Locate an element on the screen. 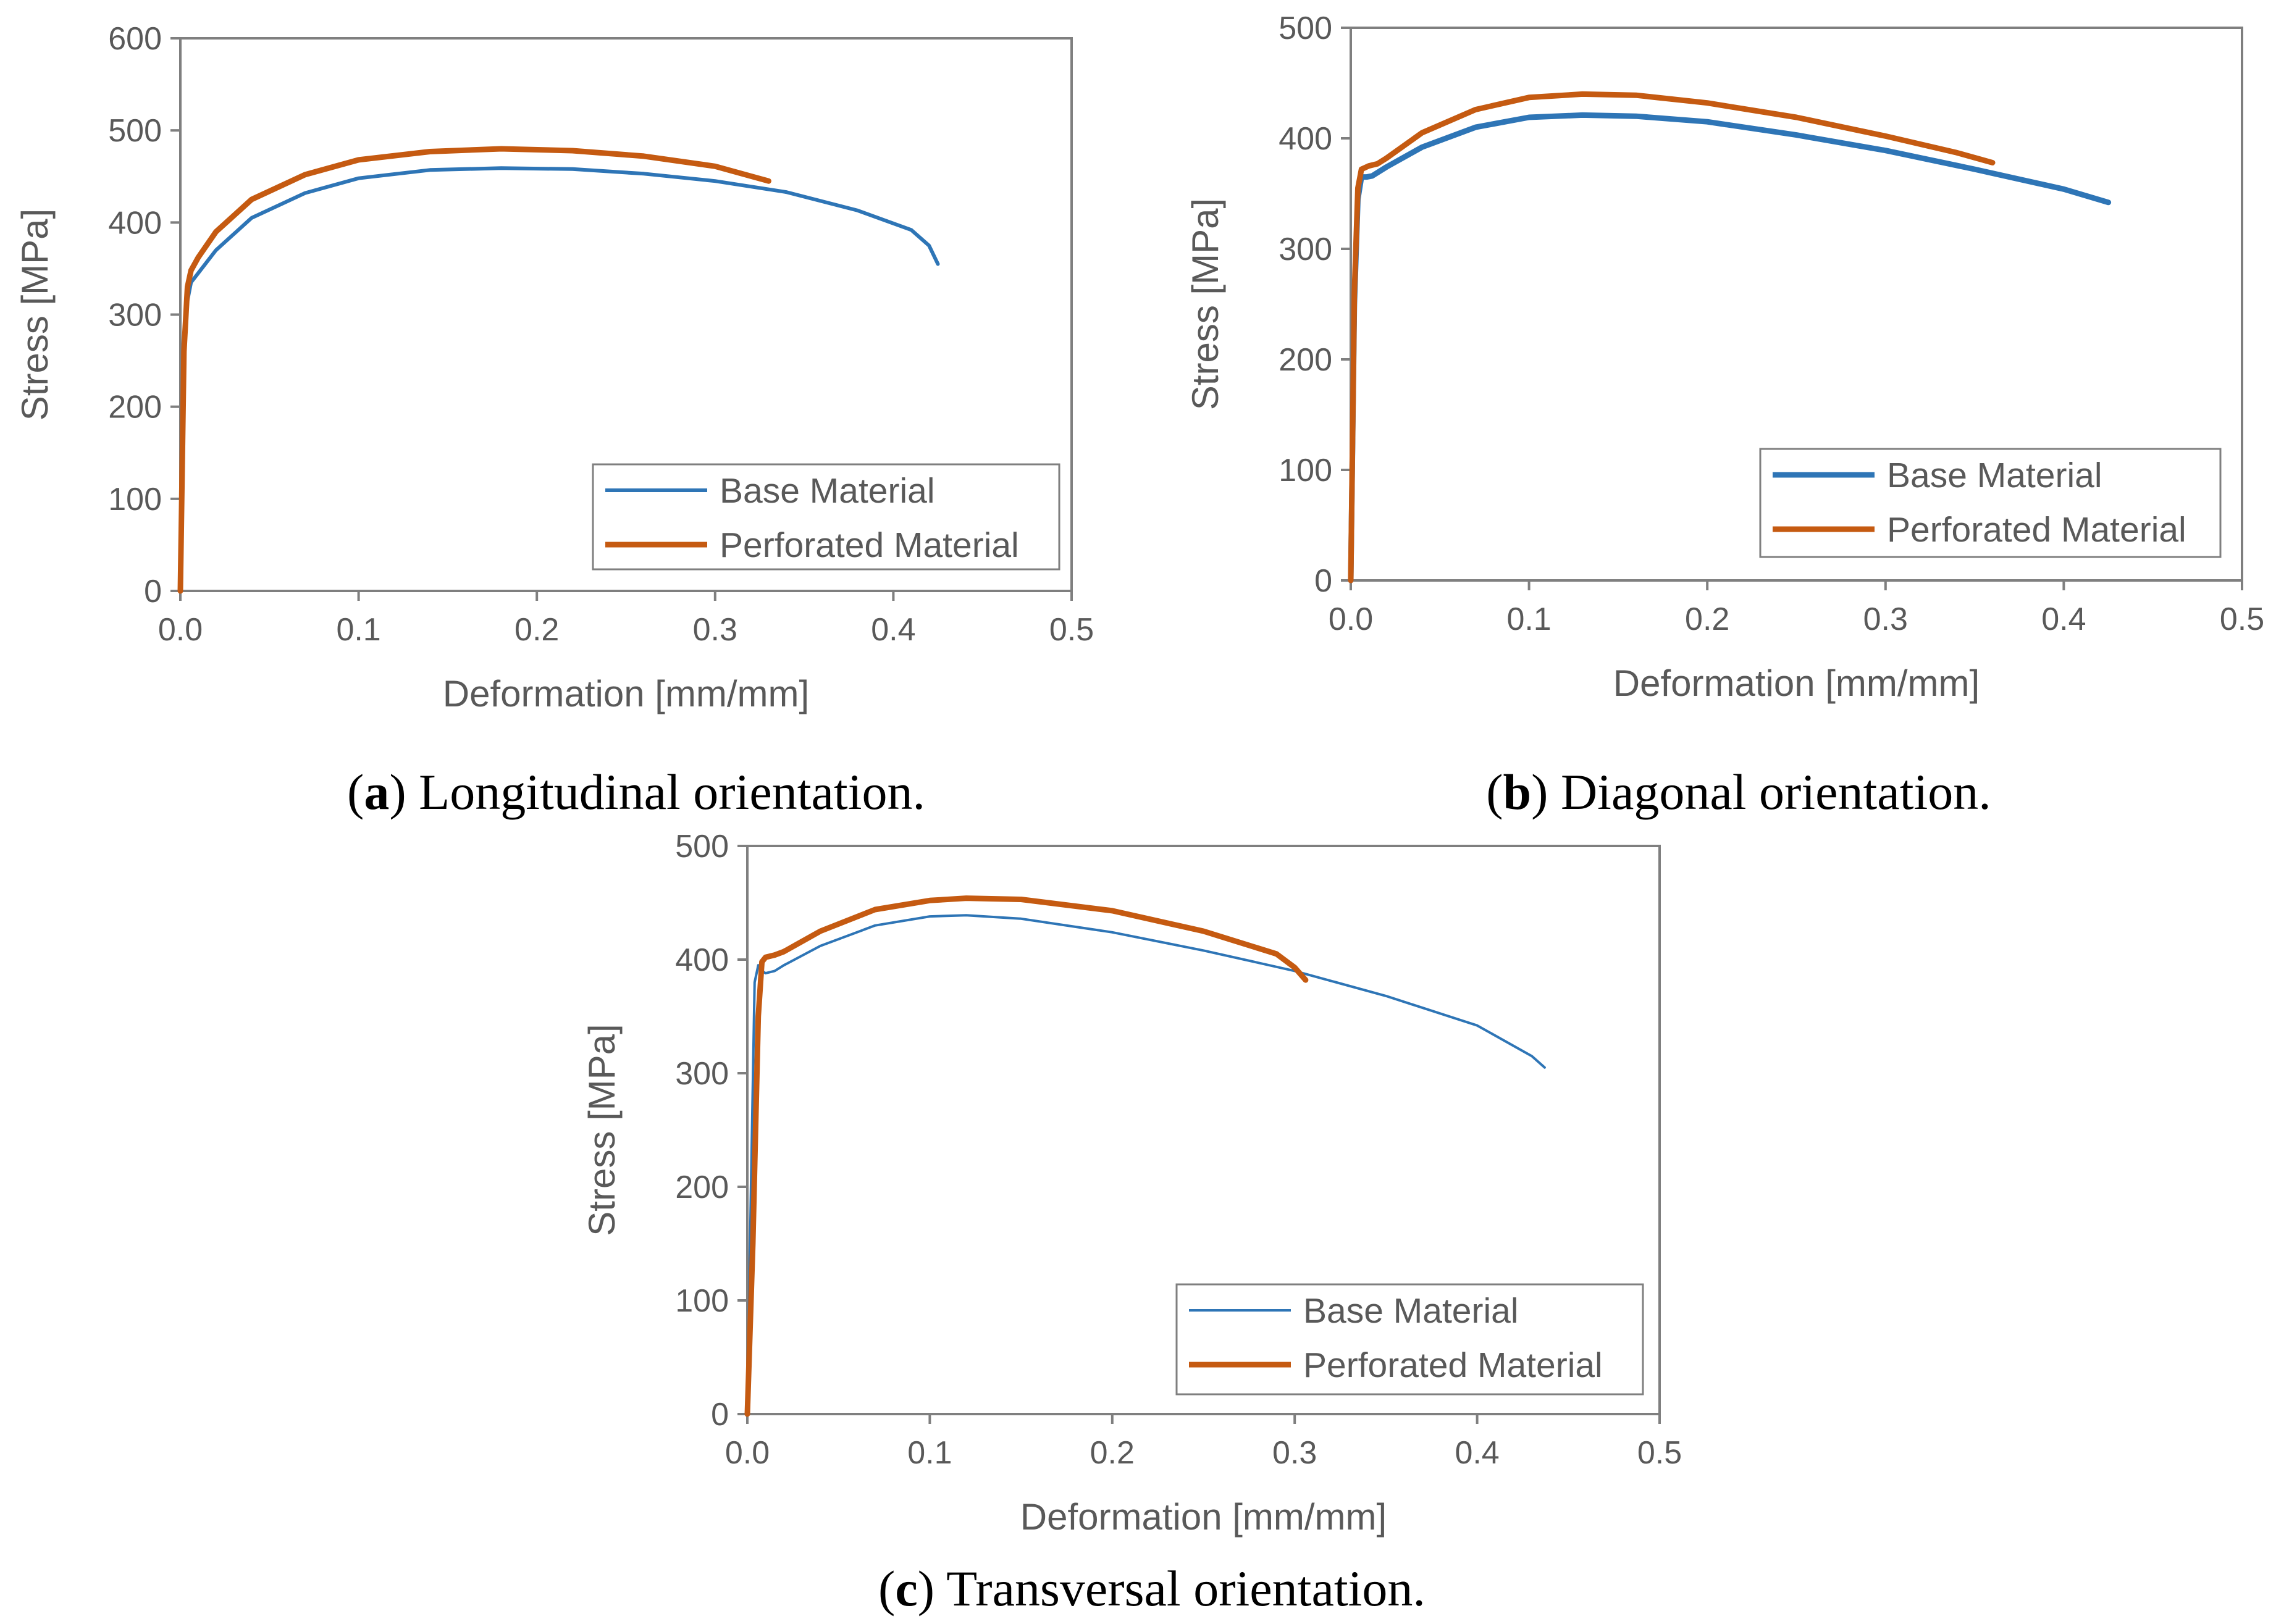  caption-b: (b) Diagonal orientation. is located at coordinates (1738, 792).